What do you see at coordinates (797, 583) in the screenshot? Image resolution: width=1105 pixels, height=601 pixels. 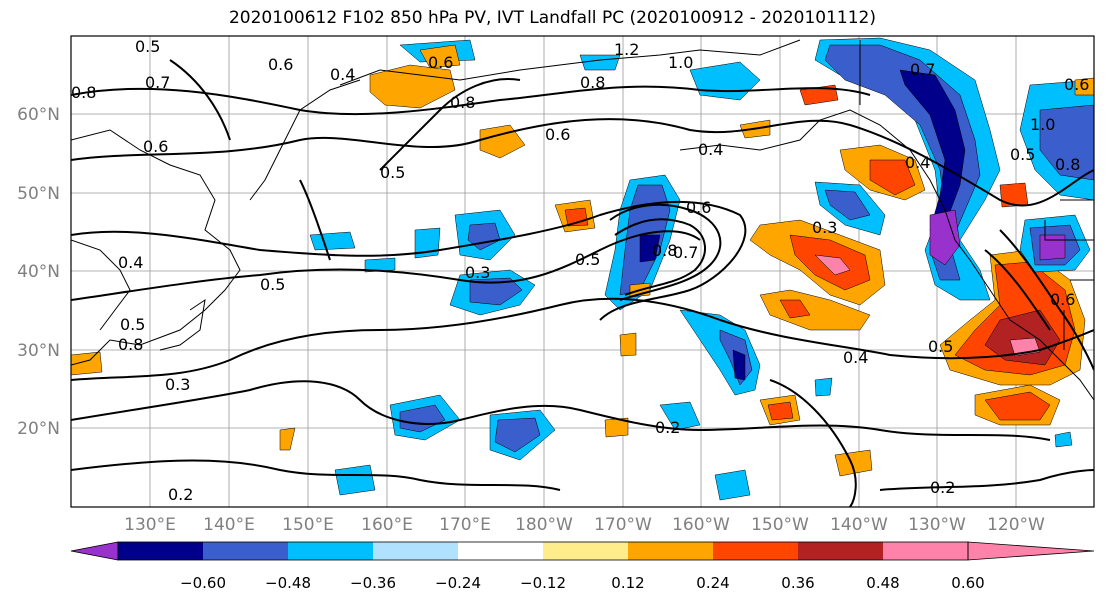 I see `colorbar-tick-label: 0.36` at bounding box center [797, 583].